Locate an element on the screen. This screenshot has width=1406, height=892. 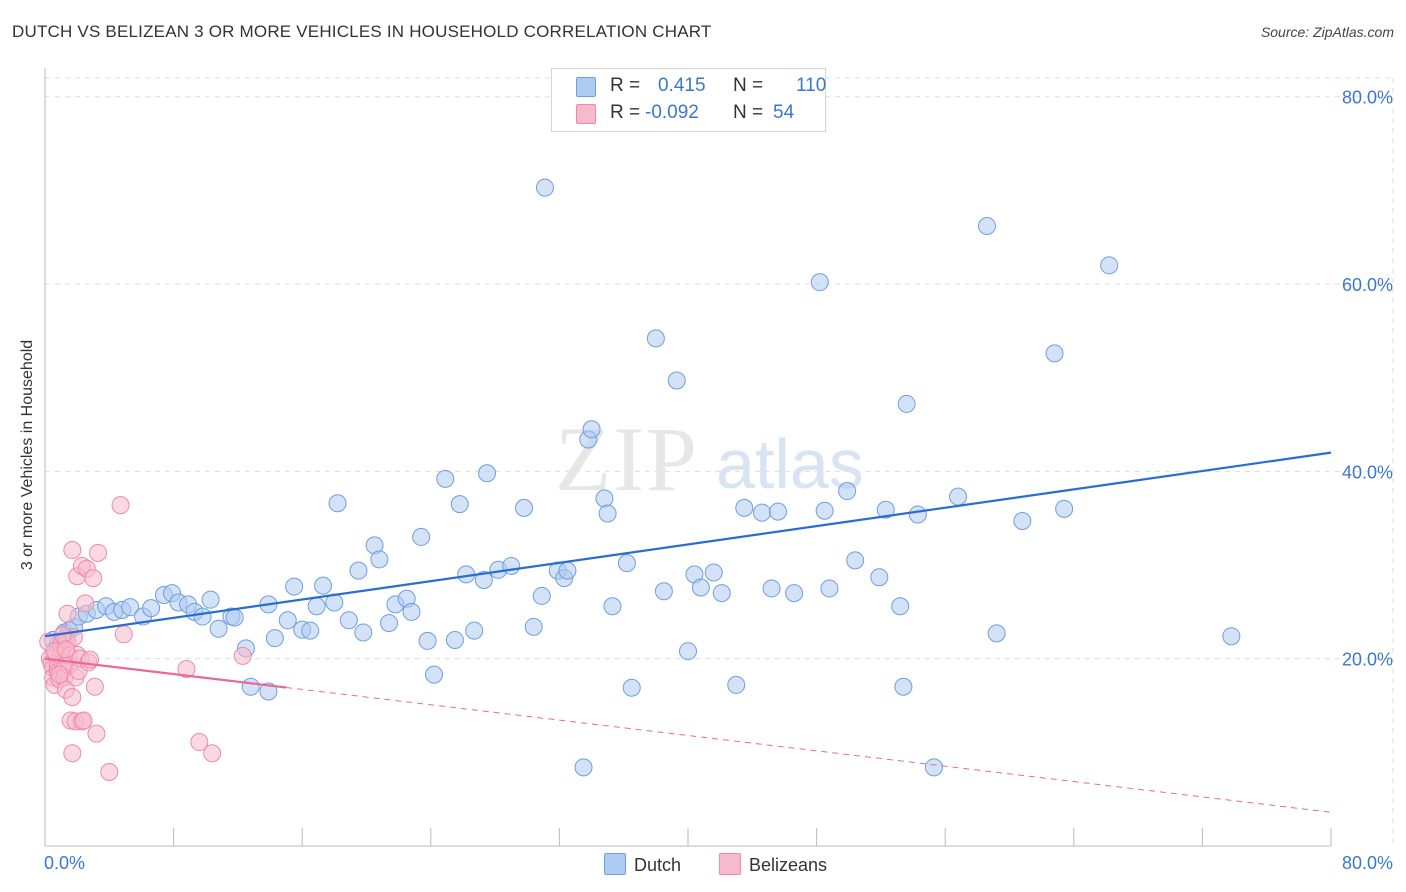
legend-r-value: 0.415 is located at coordinates (682, 85).